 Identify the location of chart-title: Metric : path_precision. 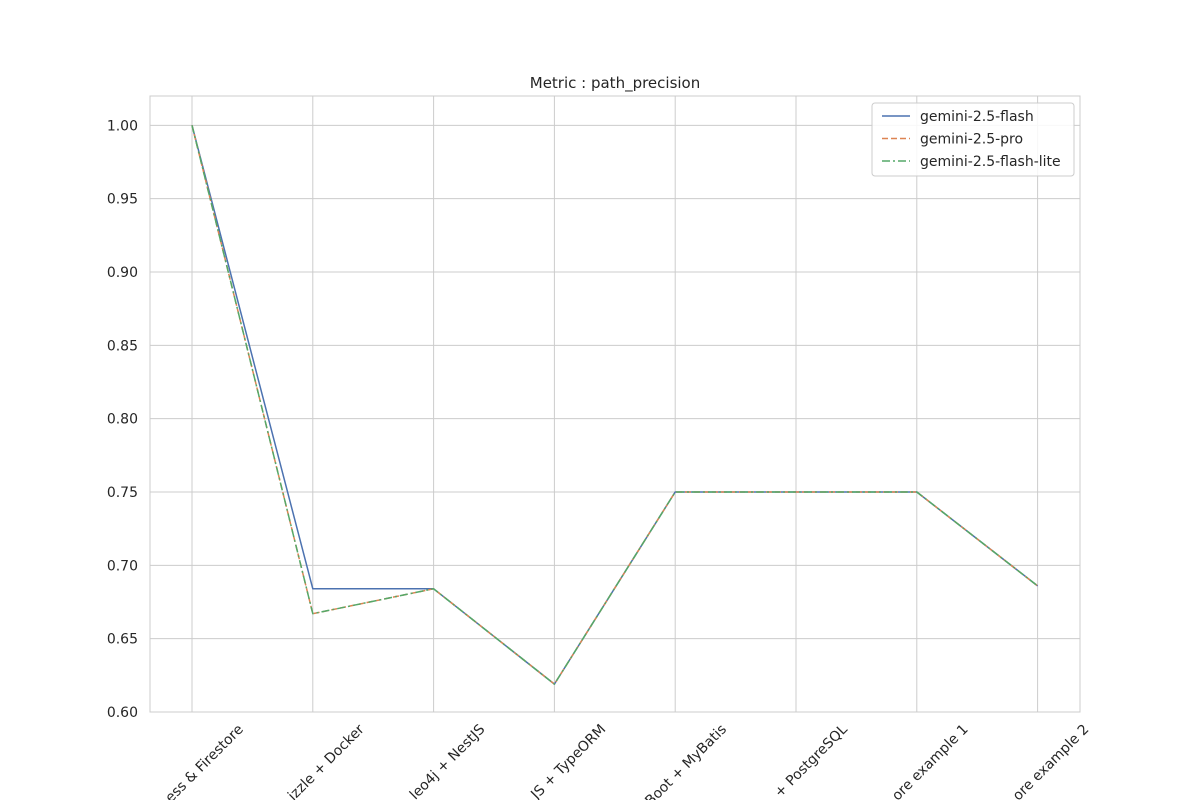
(615, 83).